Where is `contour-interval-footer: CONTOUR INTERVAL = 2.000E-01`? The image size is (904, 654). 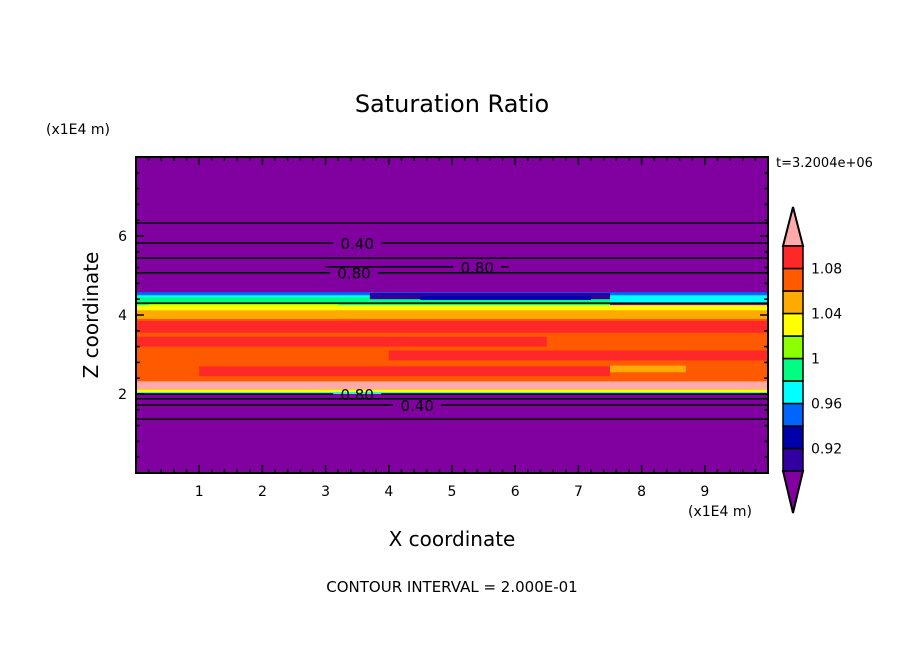 contour-interval-footer: CONTOUR INTERVAL = 2.000E-01 is located at coordinates (451, 587).